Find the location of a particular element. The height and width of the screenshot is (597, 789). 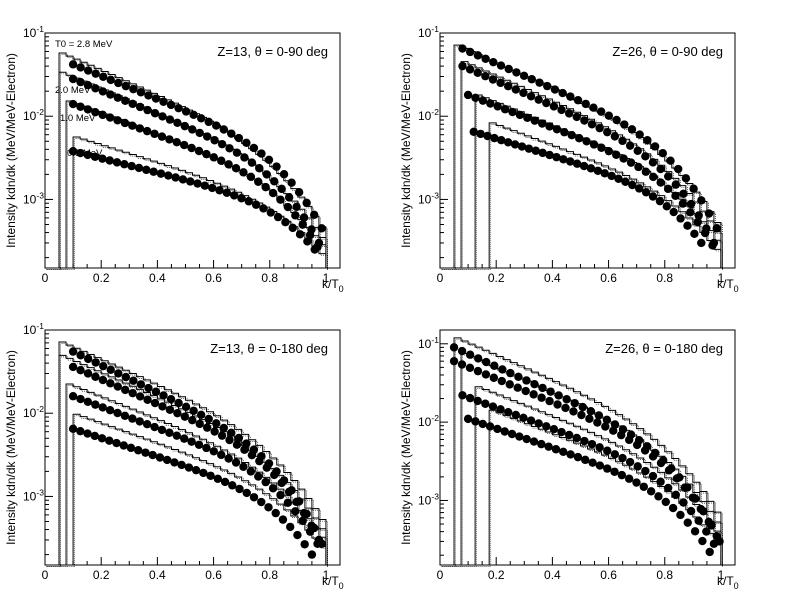

y-axis-label: Intensity kdn/dk (MeV/MeV-Electron) is located at coordinates (11, 447).